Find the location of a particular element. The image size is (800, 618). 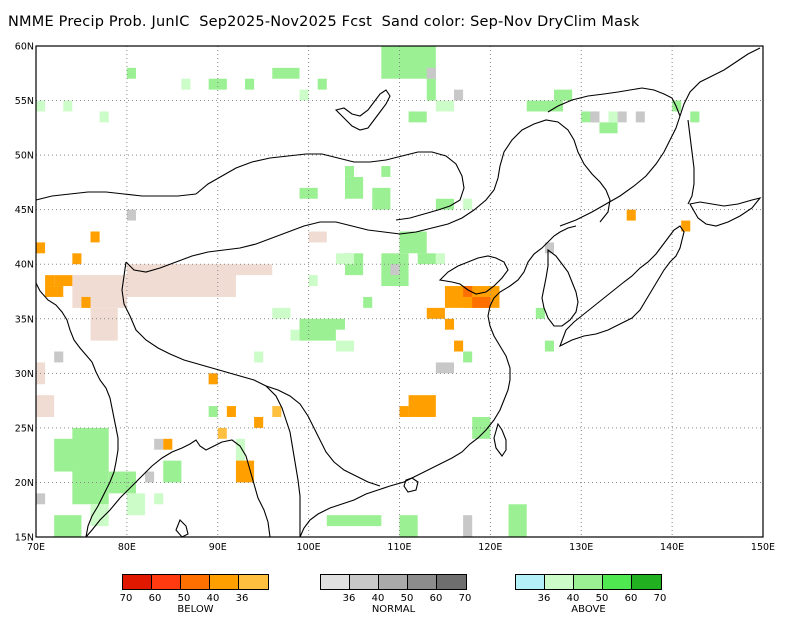

coastline-korea is located at coordinates (560, 287).